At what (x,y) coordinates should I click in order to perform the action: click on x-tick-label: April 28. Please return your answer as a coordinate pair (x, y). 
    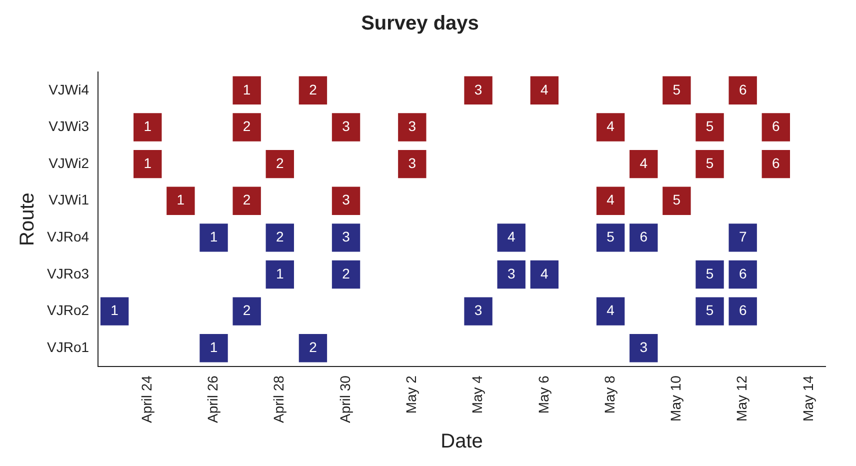
    Looking at the image, I should click on (278, 399).